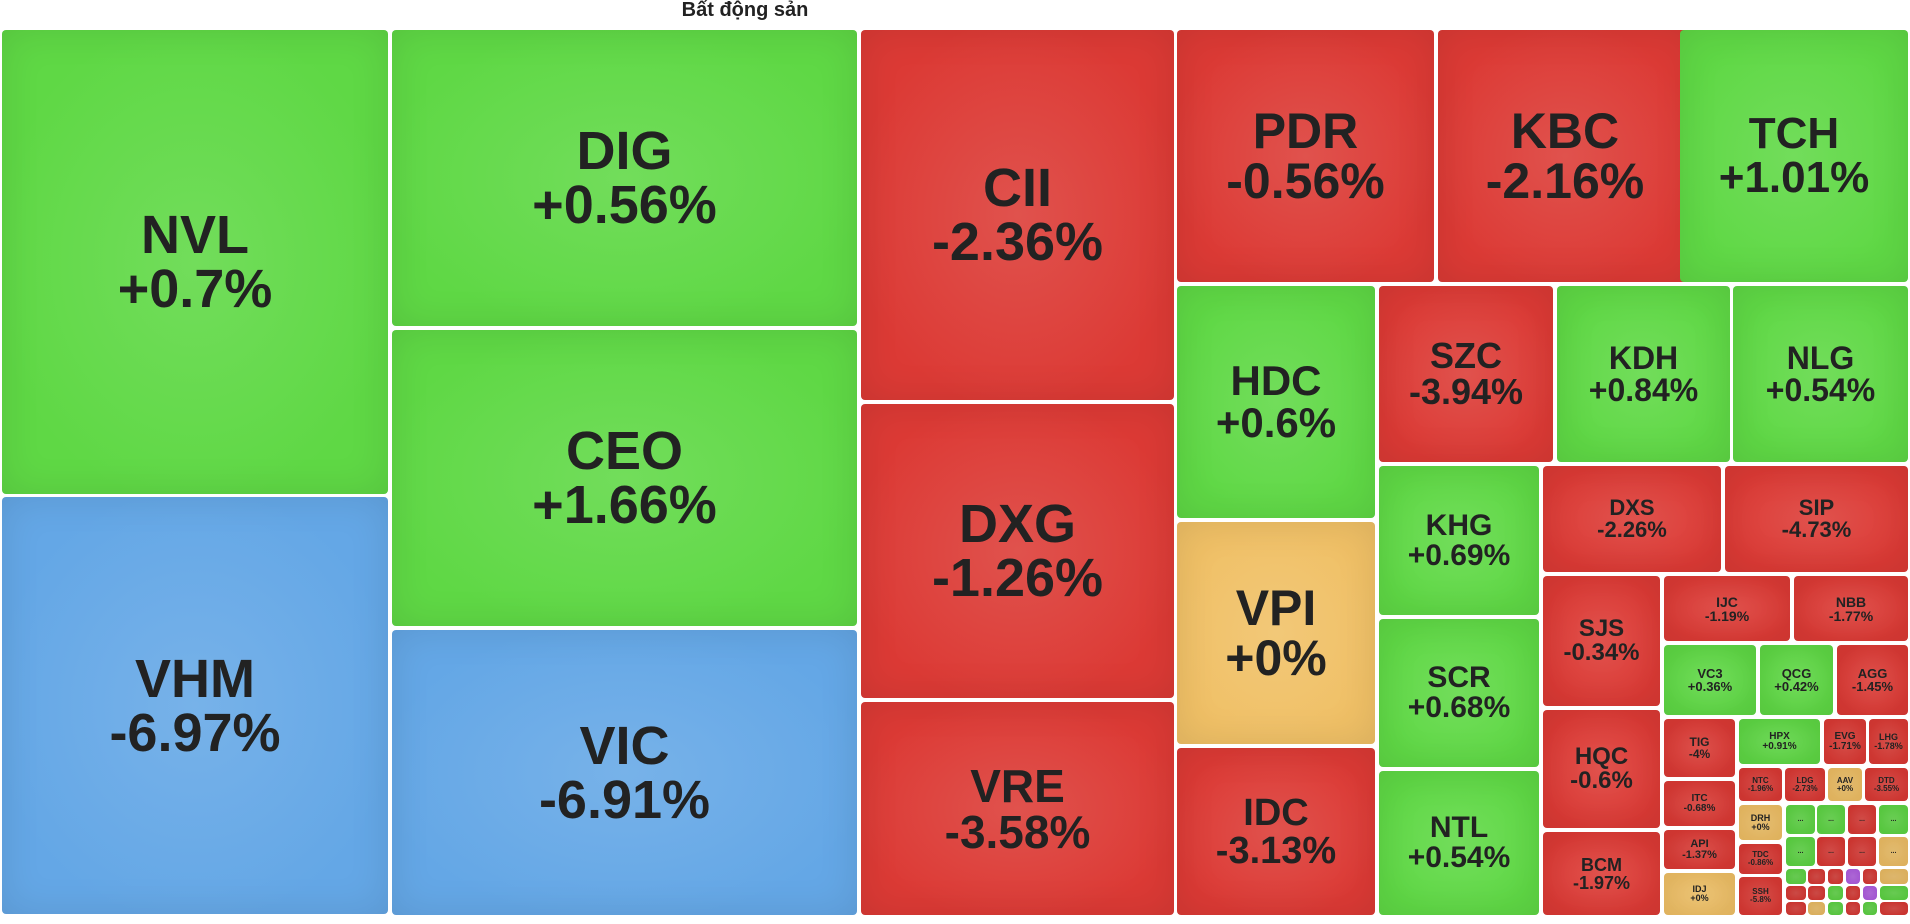 The height and width of the screenshot is (924, 1910). What do you see at coordinates (1276, 633) in the screenshot?
I see `tile-vpi: VPI +0%` at bounding box center [1276, 633].